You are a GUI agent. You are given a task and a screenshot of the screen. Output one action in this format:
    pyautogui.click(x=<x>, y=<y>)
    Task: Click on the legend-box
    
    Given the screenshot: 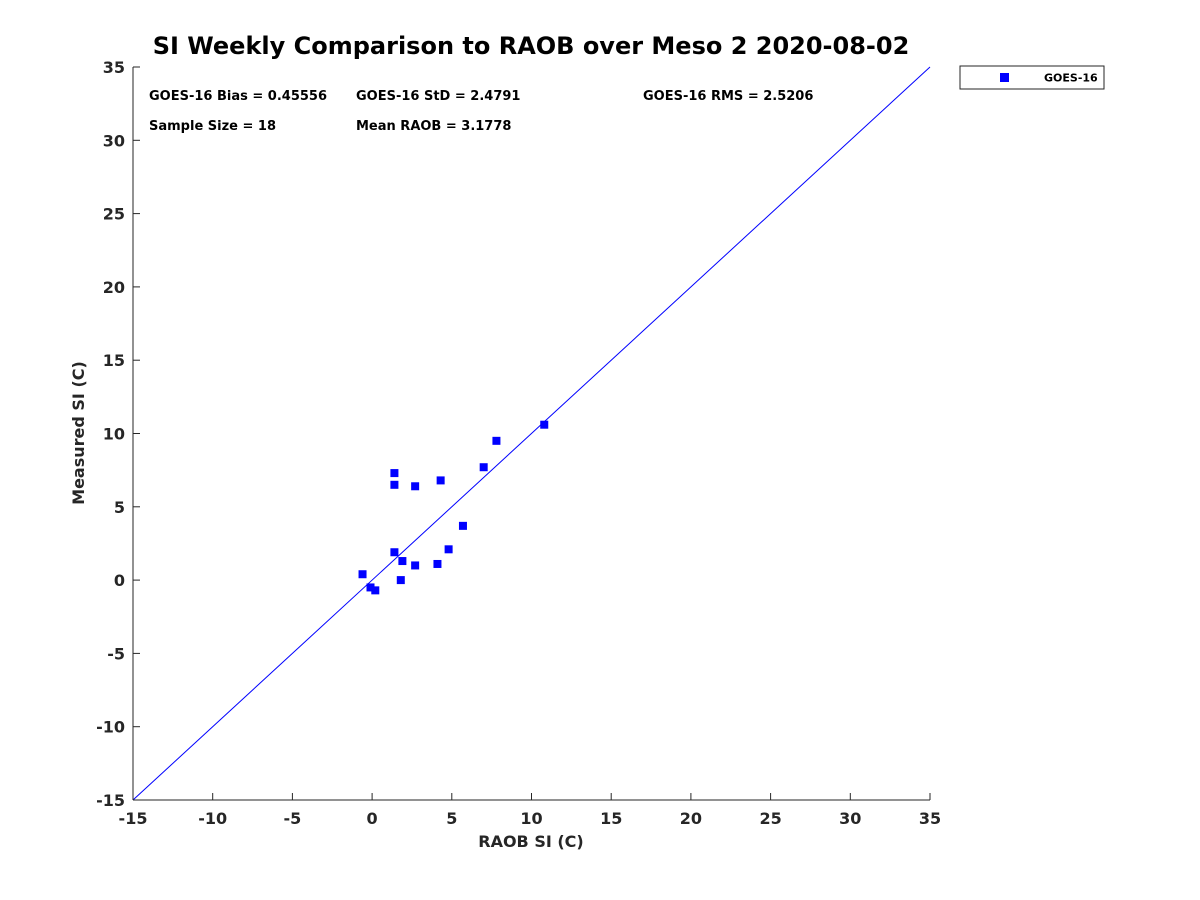 What is the action you would take?
    pyautogui.click(x=1032, y=77)
    